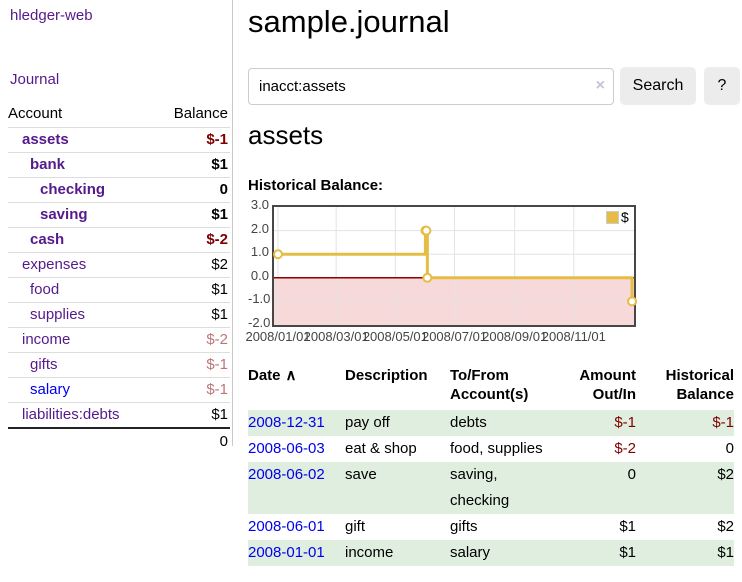  What do you see at coordinates (35, 79) in the screenshot?
I see `sidebar-item-journal: Journal` at bounding box center [35, 79].